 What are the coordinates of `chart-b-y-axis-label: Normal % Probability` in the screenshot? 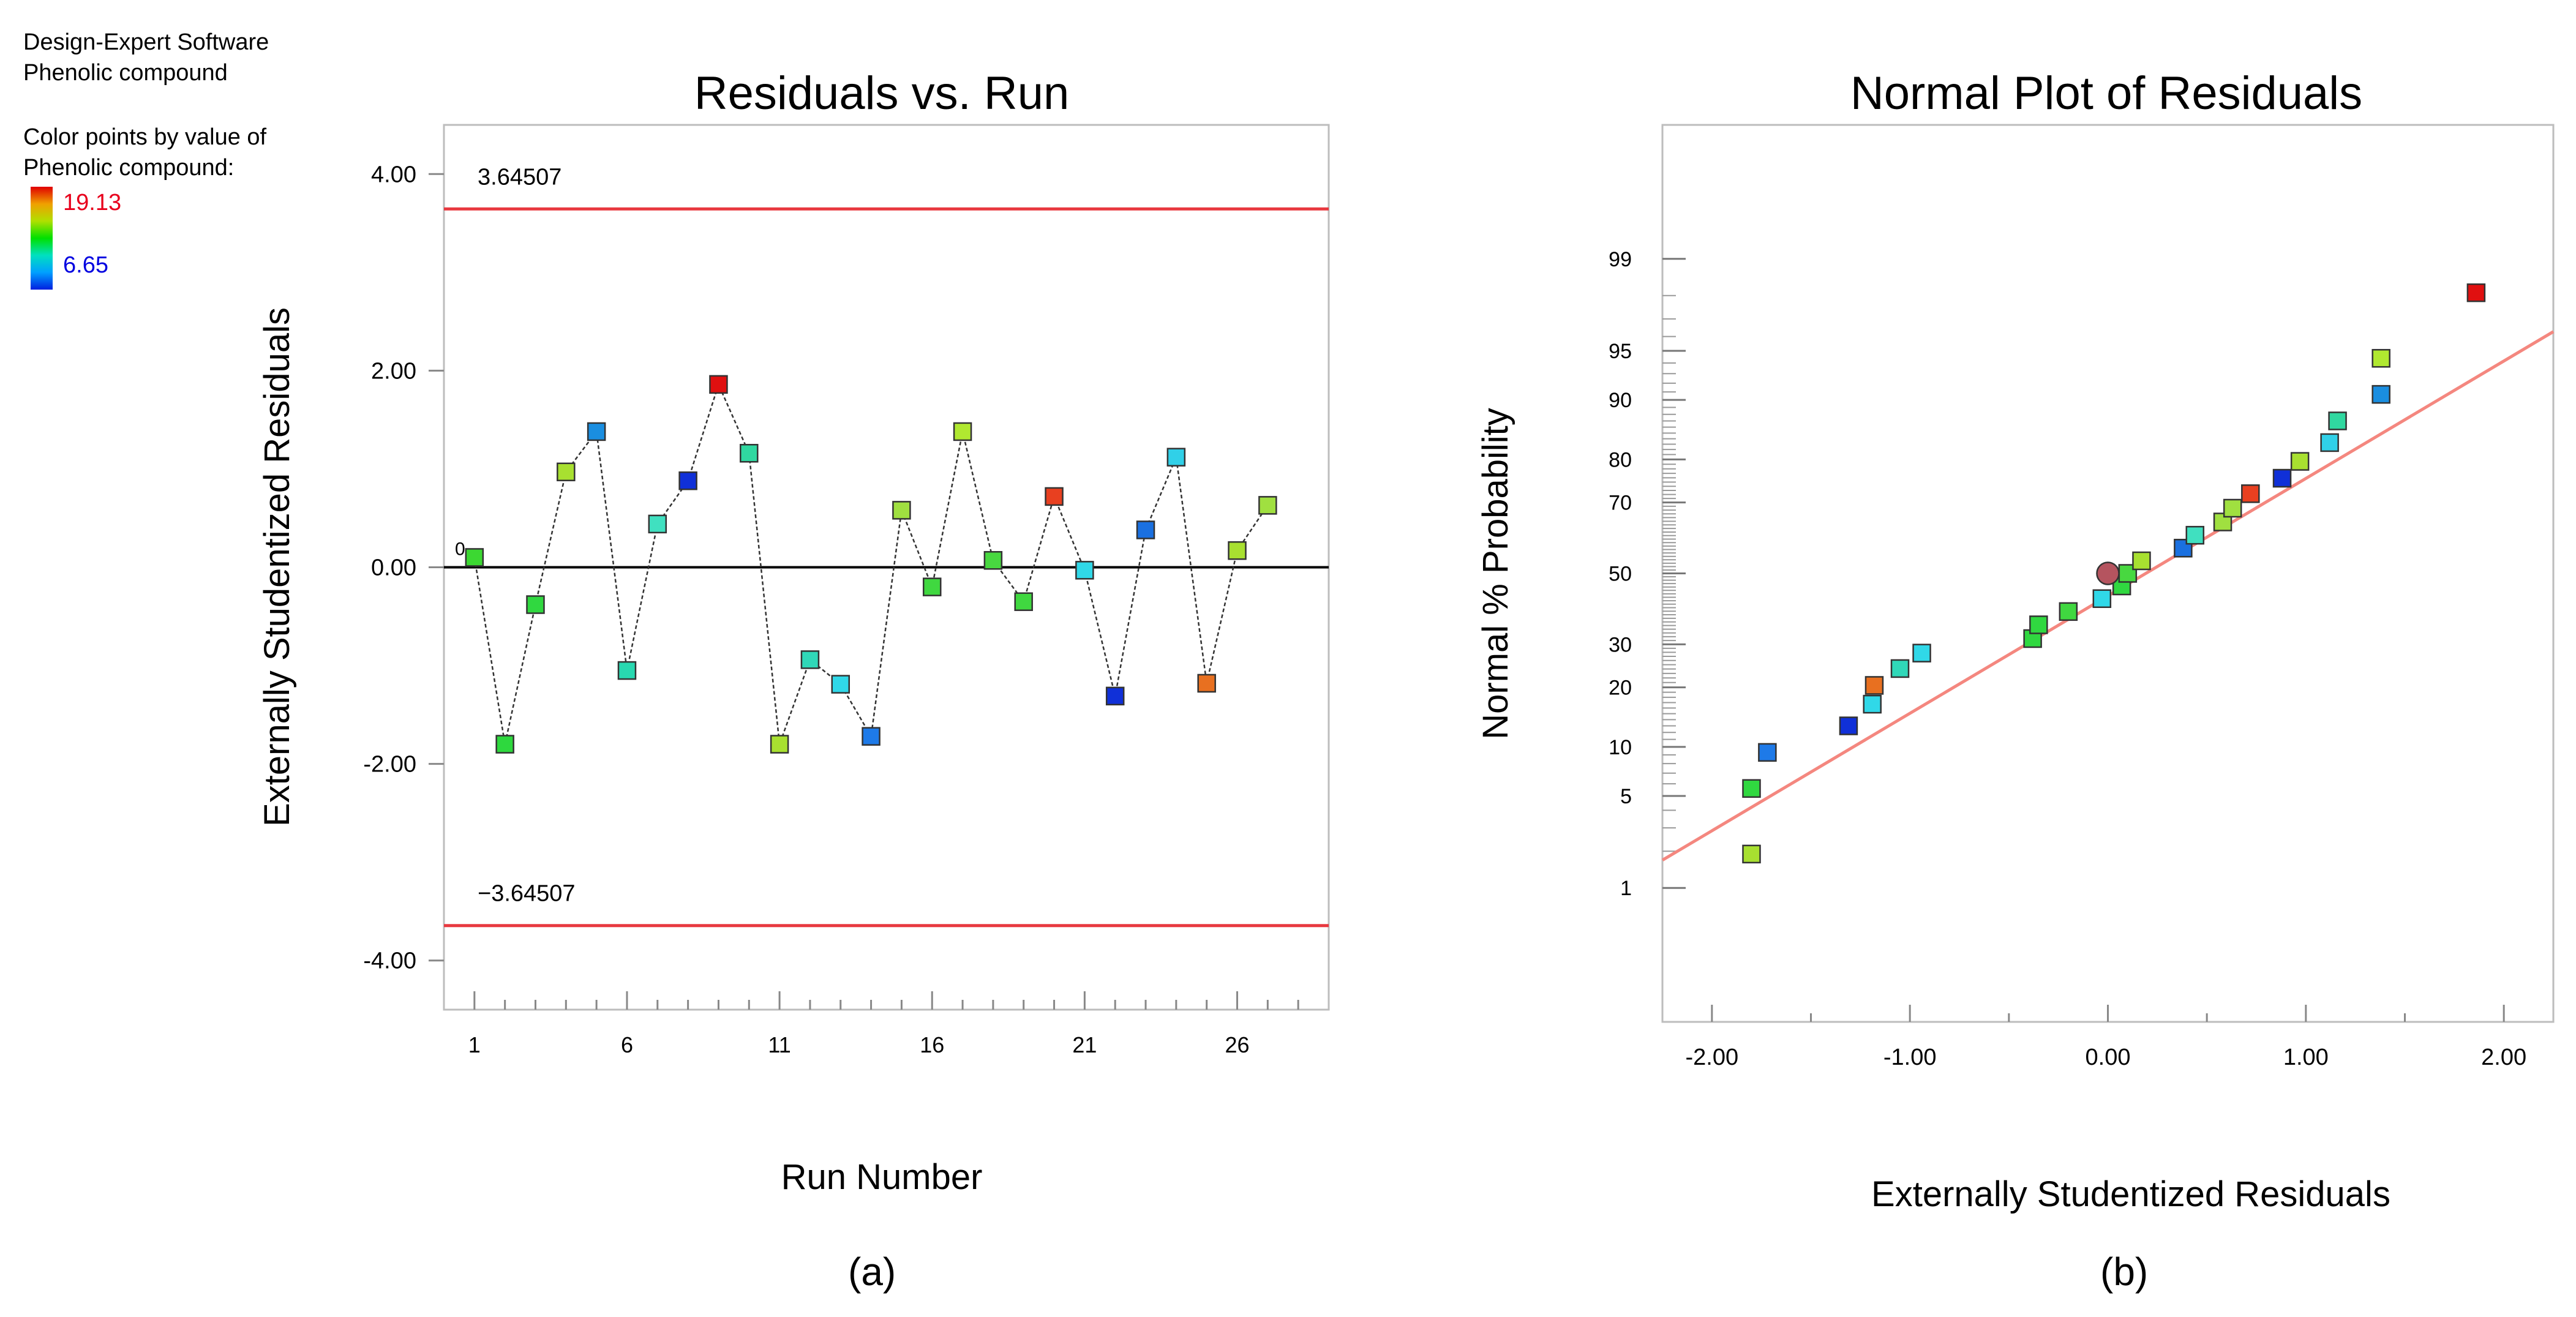 It's located at (1495, 574).